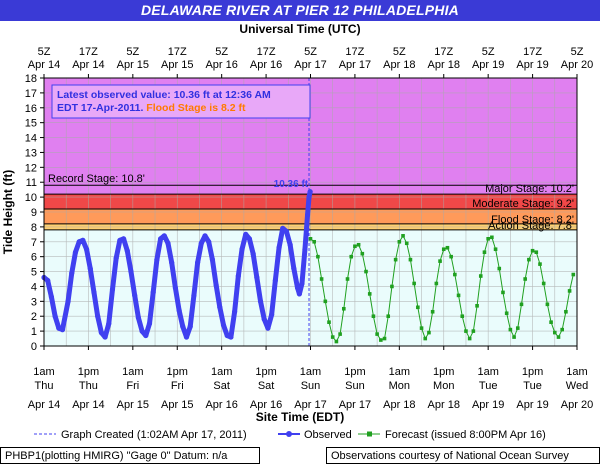 The width and height of the screenshot is (600, 465). Describe the element at coordinates (532, 220) in the screenshot. I see `flood-stage-label: Flood Stage: 8.2'` at that location.